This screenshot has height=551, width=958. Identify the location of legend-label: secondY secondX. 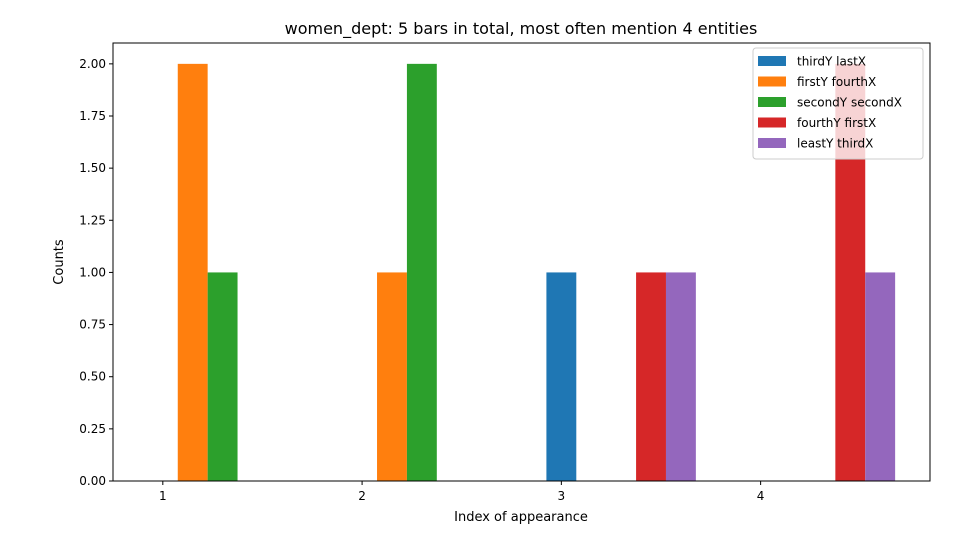
(849, 103).